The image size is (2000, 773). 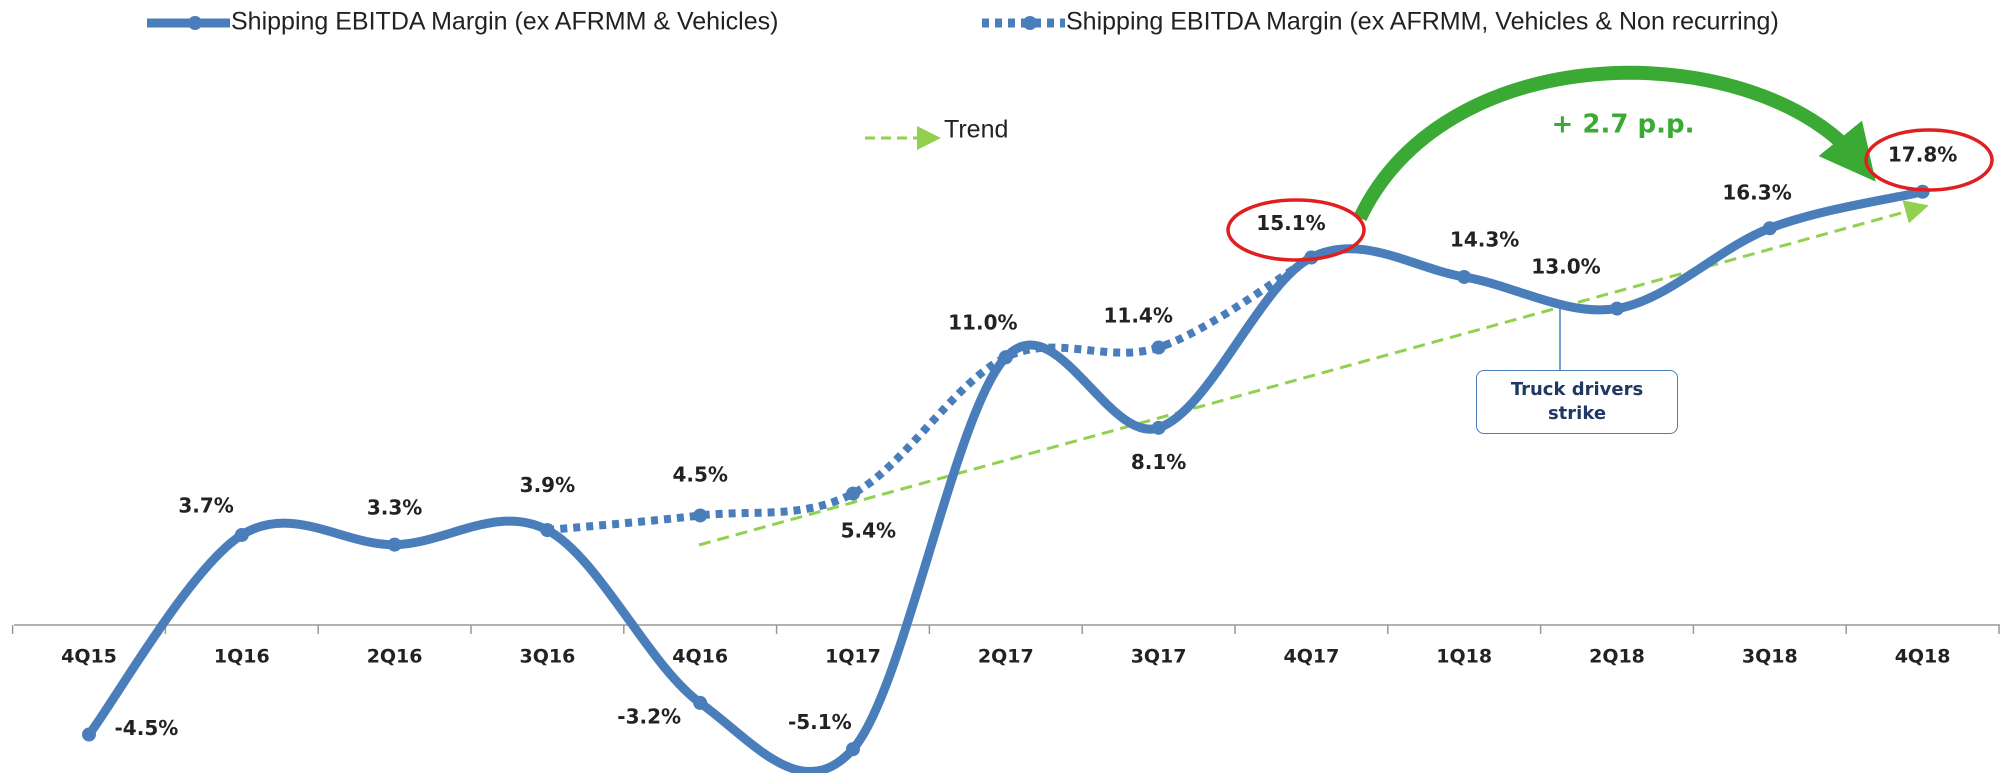 What do you see at coordinates (820, 722) in the screenshot?
I see `data-label: -5.1%` at bounding box center [820, 722].